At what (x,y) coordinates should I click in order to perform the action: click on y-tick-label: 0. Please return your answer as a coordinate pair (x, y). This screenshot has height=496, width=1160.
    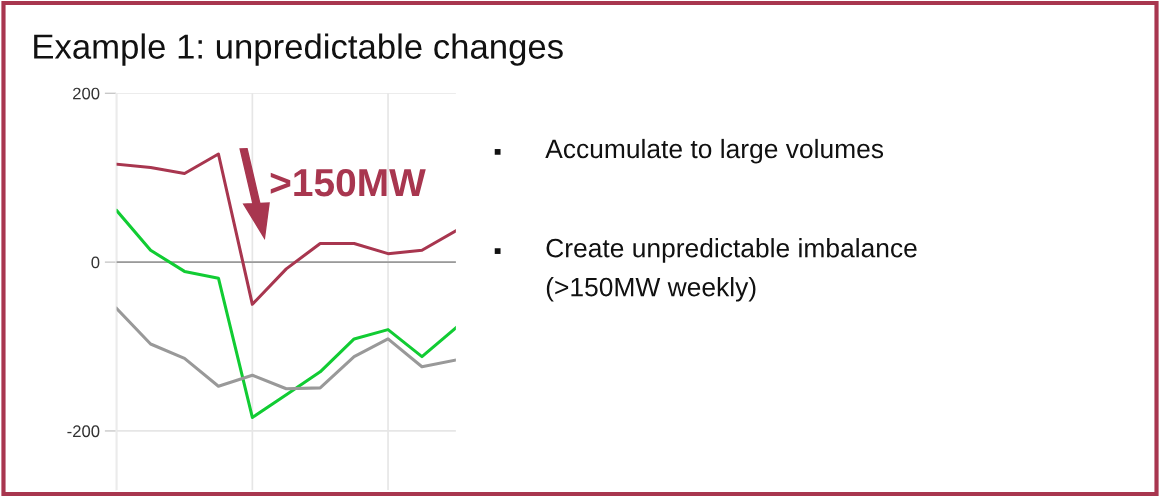
    Looking at the image, I should click on (95, 262).